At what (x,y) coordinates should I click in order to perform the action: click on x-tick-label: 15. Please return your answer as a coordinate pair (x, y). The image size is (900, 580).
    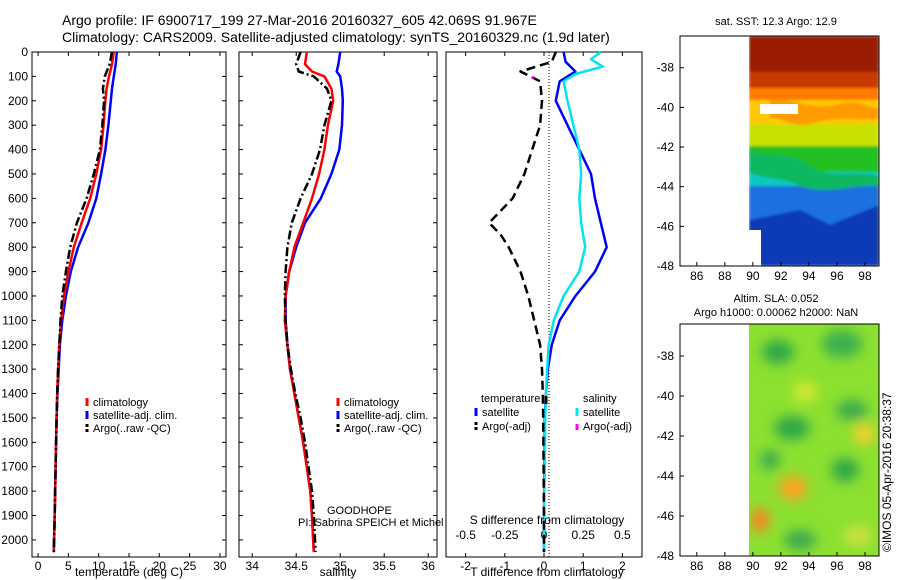
    Looking at the image, I should click on (129, 566).